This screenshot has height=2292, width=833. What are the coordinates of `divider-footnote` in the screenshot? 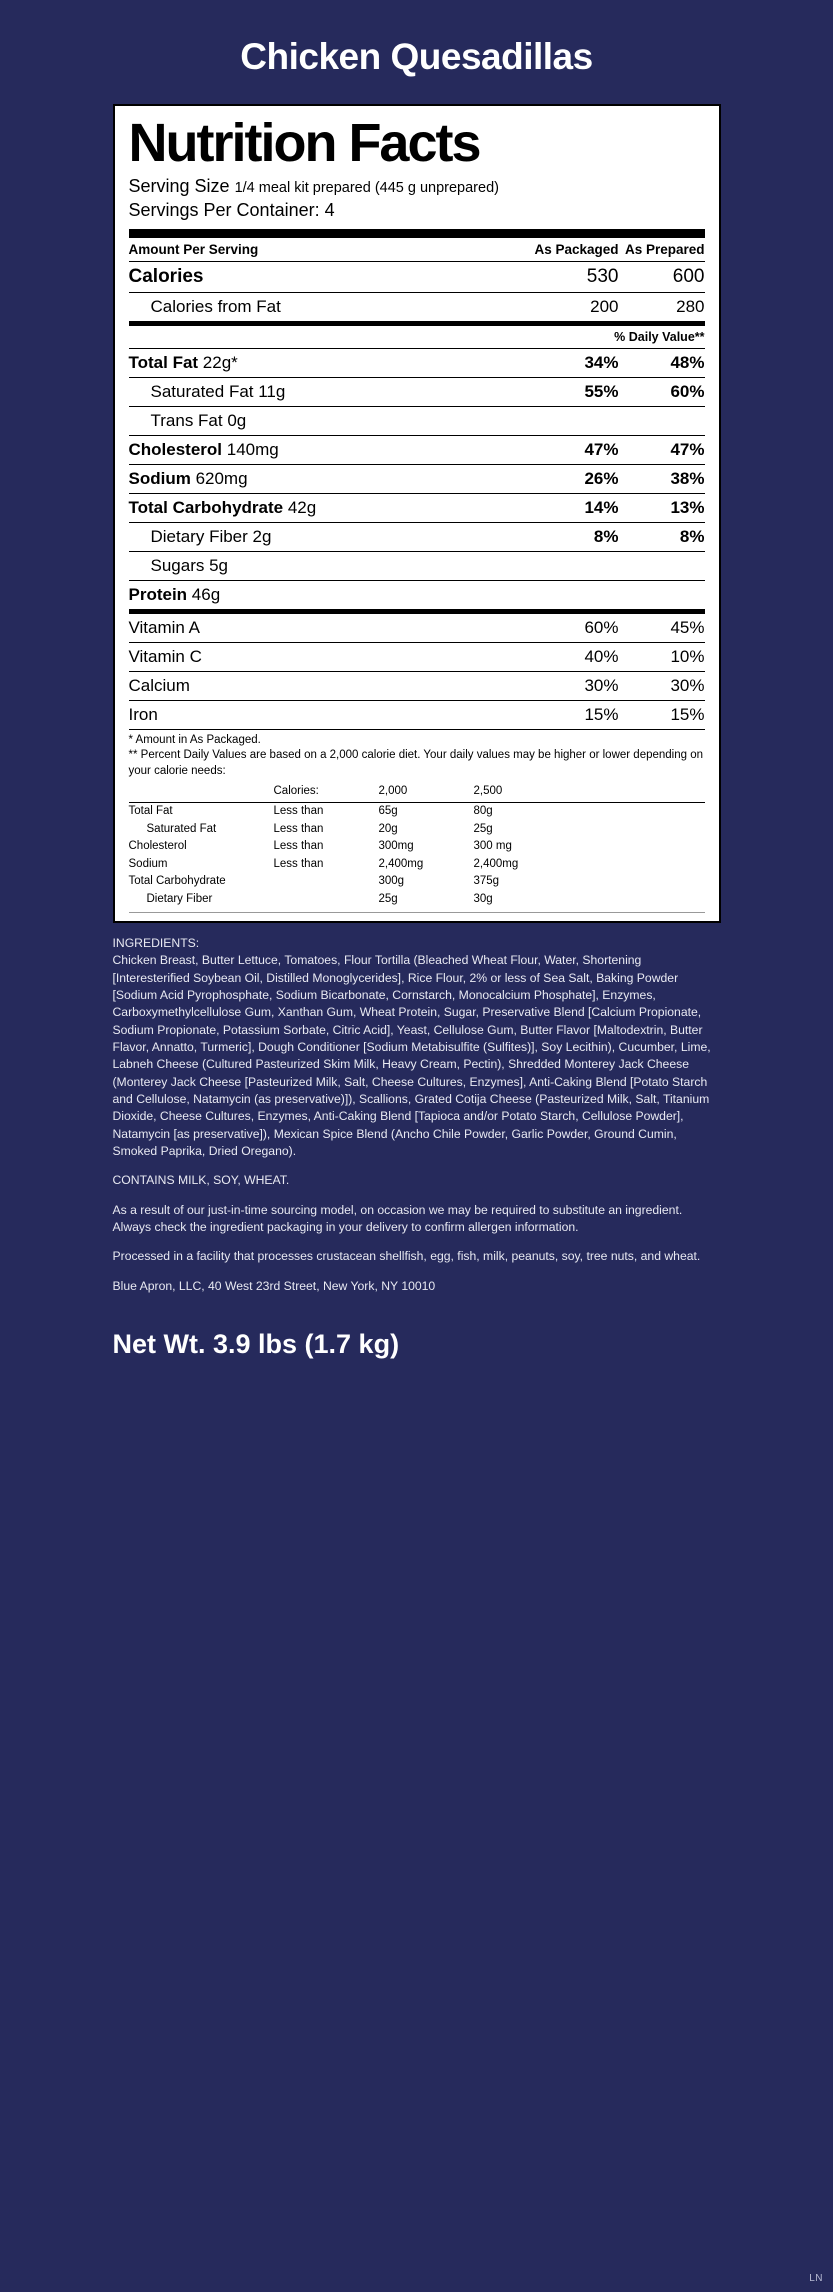 It's located at (416, 729).